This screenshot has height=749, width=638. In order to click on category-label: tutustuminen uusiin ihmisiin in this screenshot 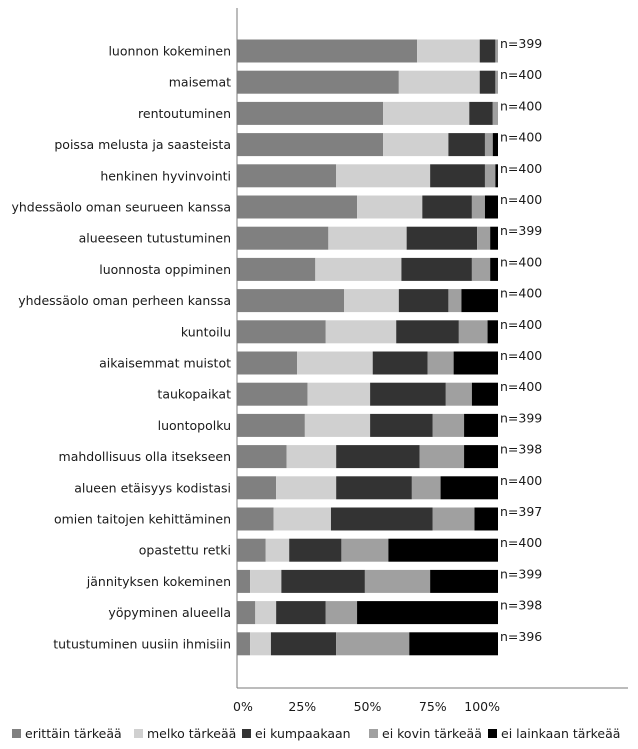, I will do `click(142, 643)`.